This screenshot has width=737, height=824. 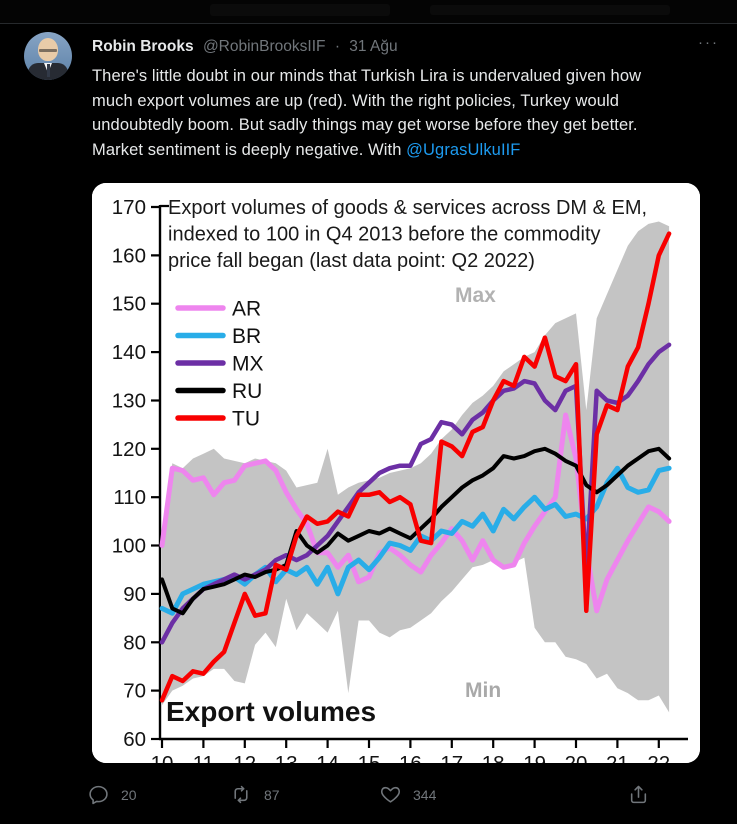 I want to click on y-tick-label: 110, so click(x=129, y=497).